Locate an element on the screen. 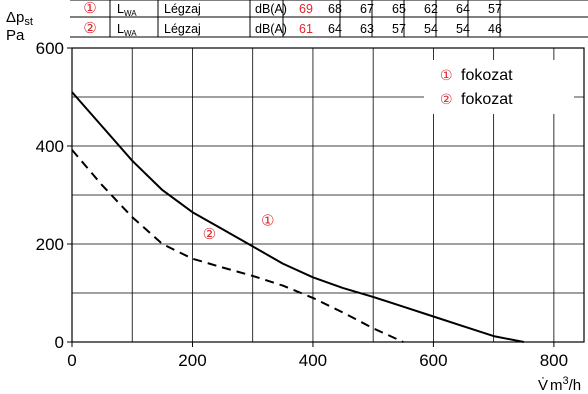  table-row2-values: 61 64 63 57 54 54 46 is located at coordinates (400, 29).